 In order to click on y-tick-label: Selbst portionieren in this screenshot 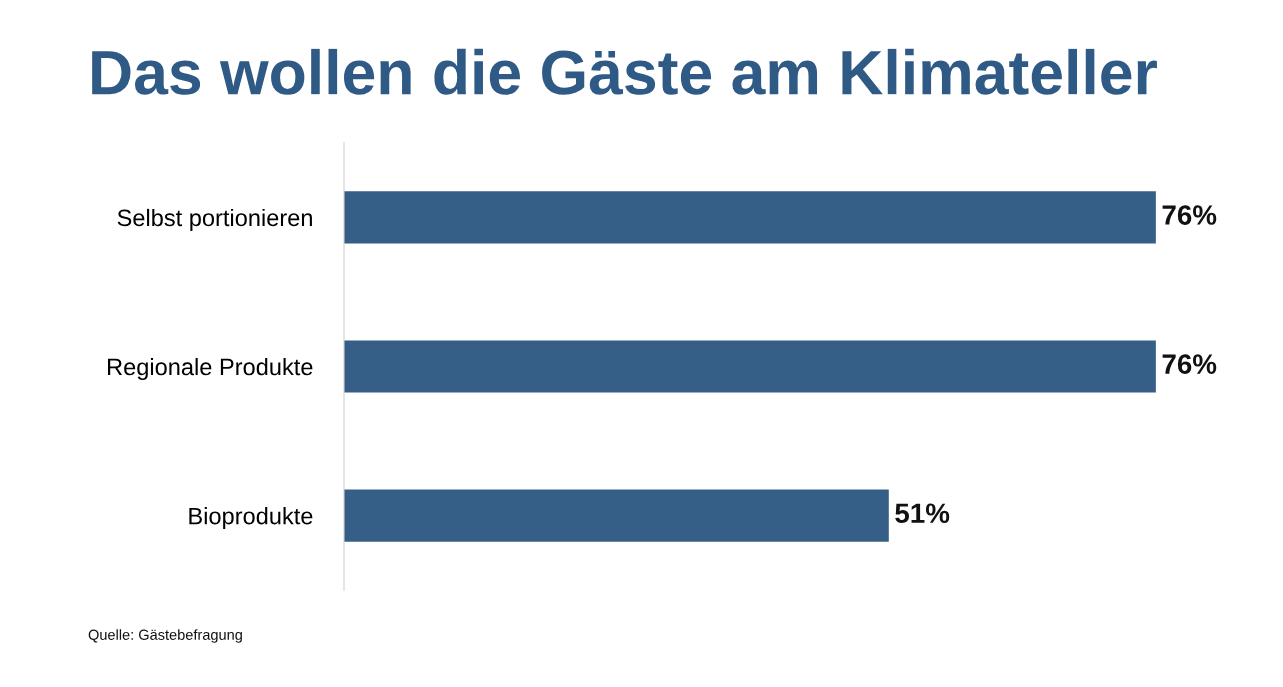, I will do `click(214, 219)`.